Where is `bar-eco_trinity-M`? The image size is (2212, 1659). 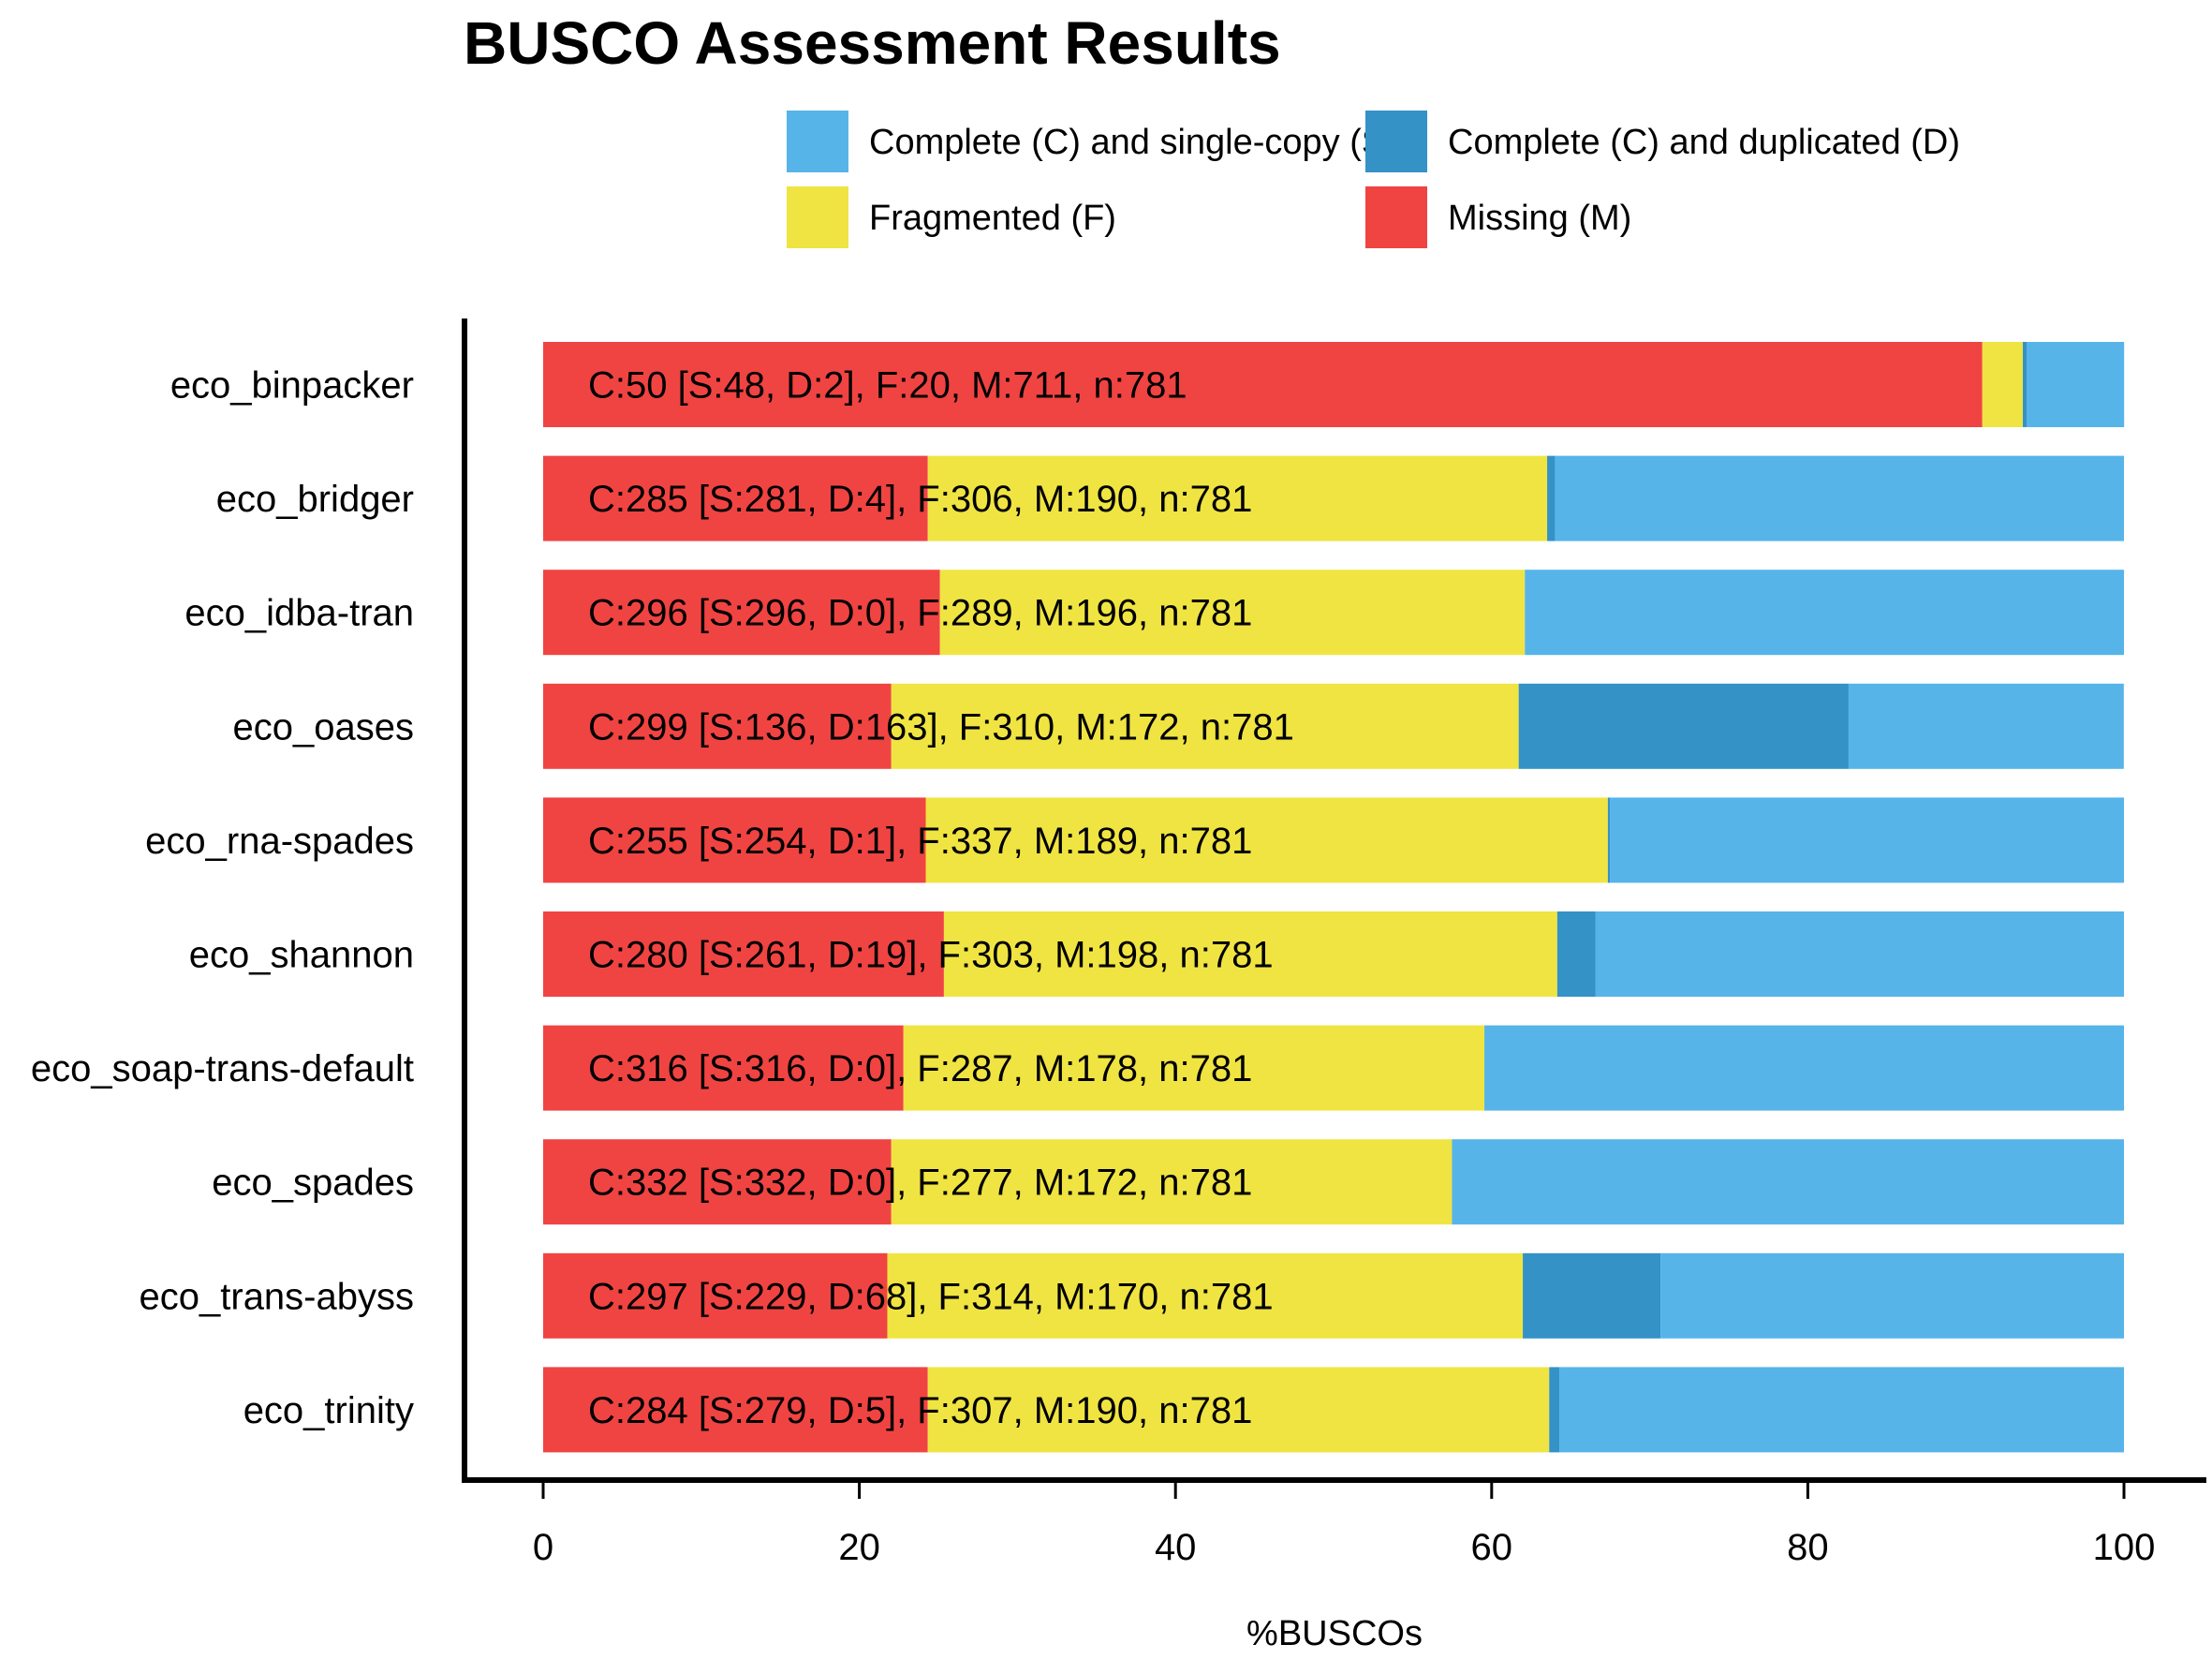 bar-eco_trinity-M is located at coordinates (736, 1410).